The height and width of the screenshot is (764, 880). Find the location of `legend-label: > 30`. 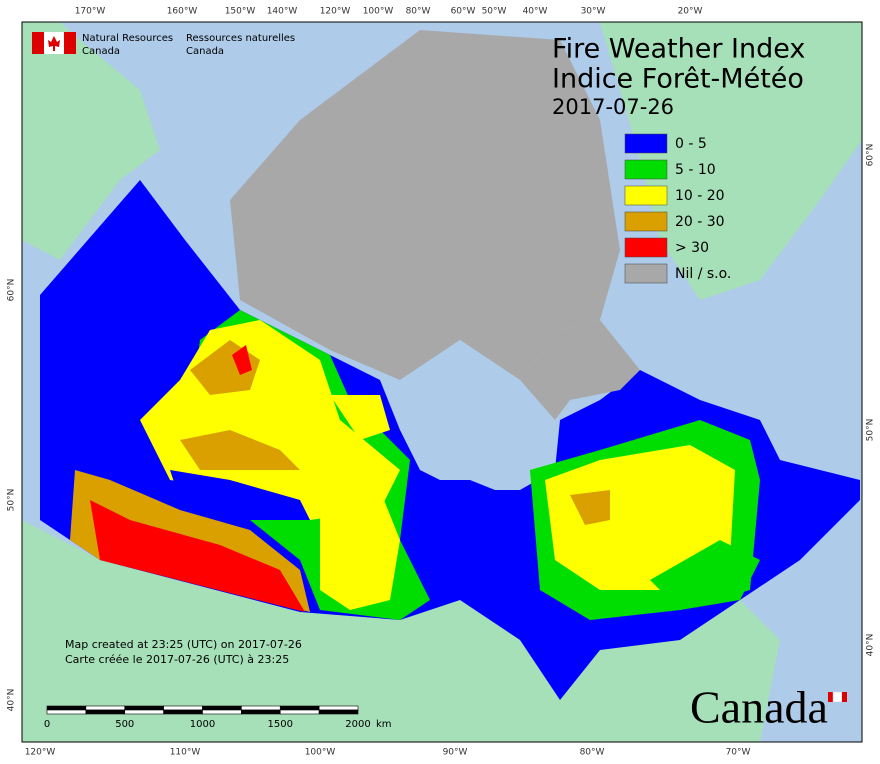

legend-label: > 30 is located at coordinates (692, 248).